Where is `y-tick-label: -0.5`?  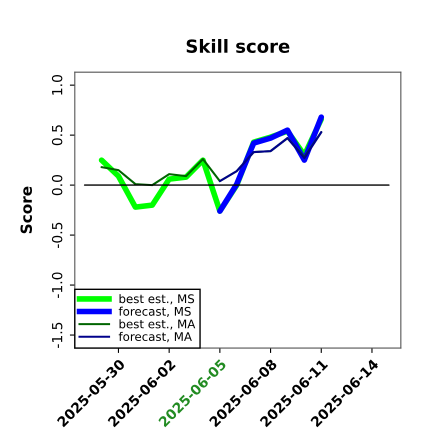 y-tick-label: -0.5 is located at coordinates (57, 235).